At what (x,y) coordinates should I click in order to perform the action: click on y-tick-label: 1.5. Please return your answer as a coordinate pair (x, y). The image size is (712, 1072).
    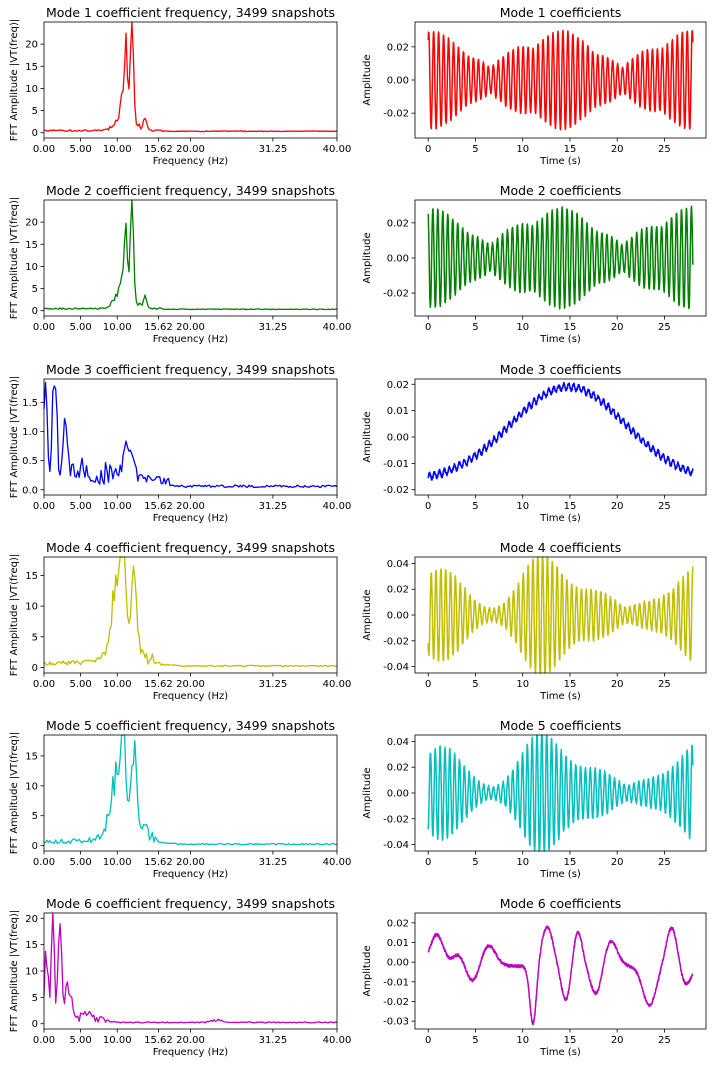
    Looking at the image, I should click on (30, 403).